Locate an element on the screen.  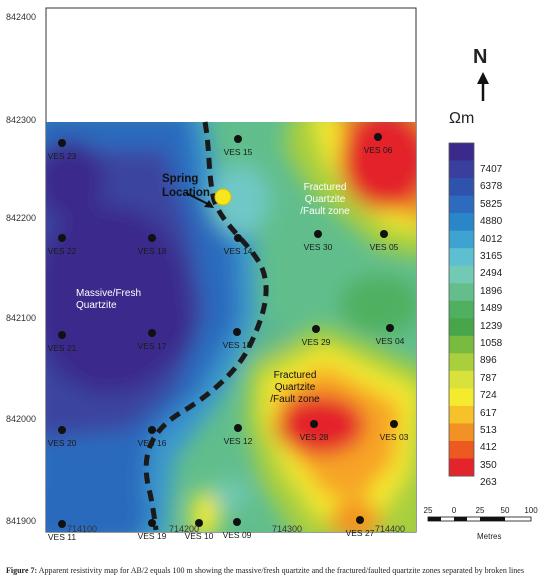
scale-unit: Metres is located at coordinates (489, 536).